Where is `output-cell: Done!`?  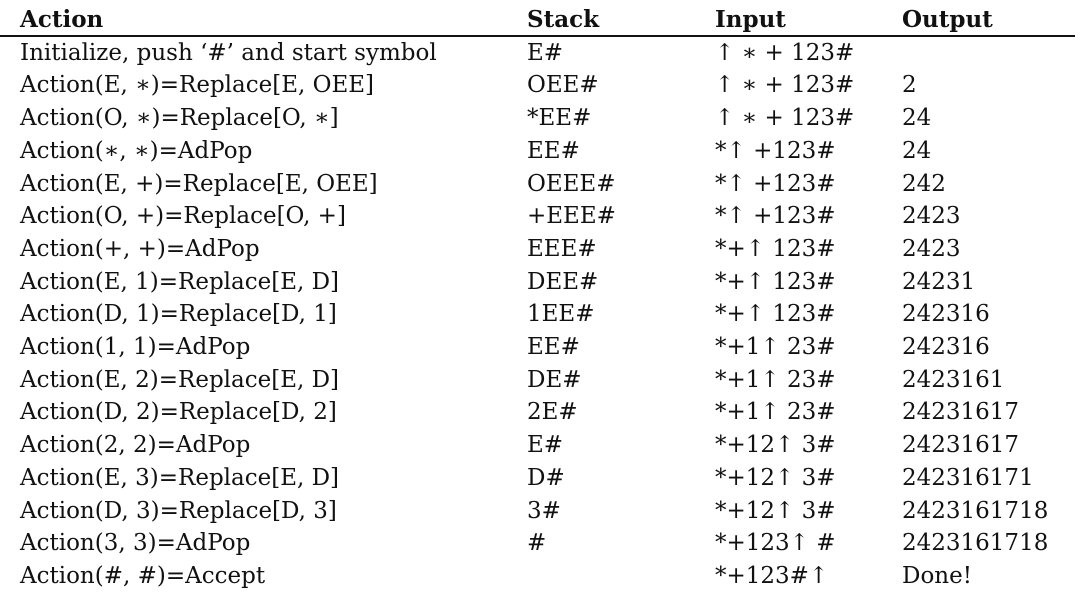
output-cell: Done! is located at coordinates (937, 575).